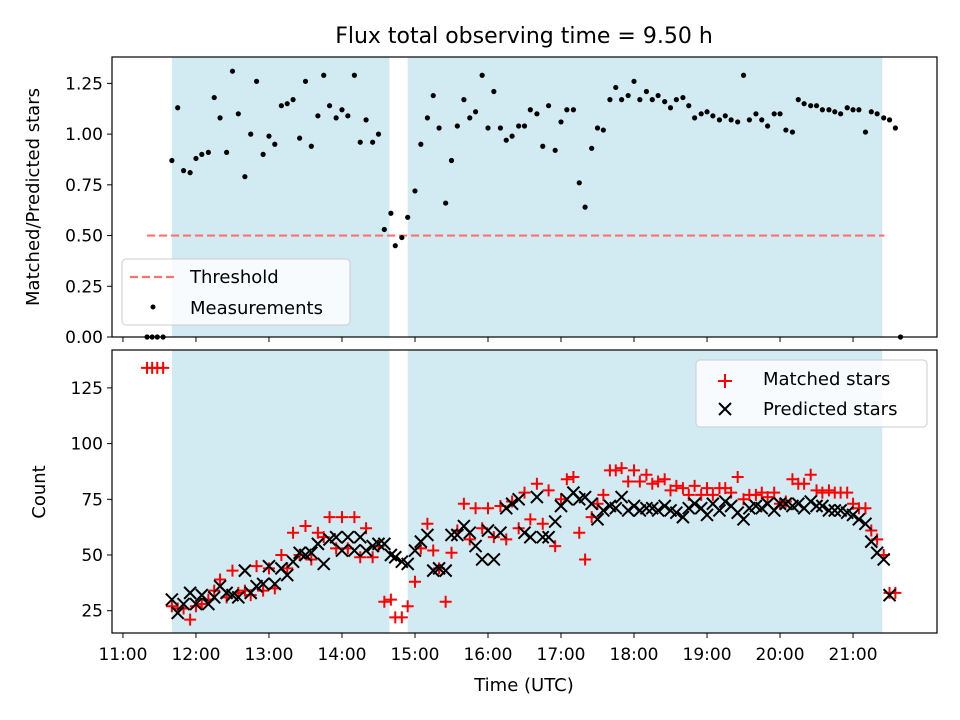 The height and width of the screenshot is (720, 960). Describe the element at coordinates (33, 197) in the screenshot. I see `y-axis-label: Matched/Predicted stars` at that location.